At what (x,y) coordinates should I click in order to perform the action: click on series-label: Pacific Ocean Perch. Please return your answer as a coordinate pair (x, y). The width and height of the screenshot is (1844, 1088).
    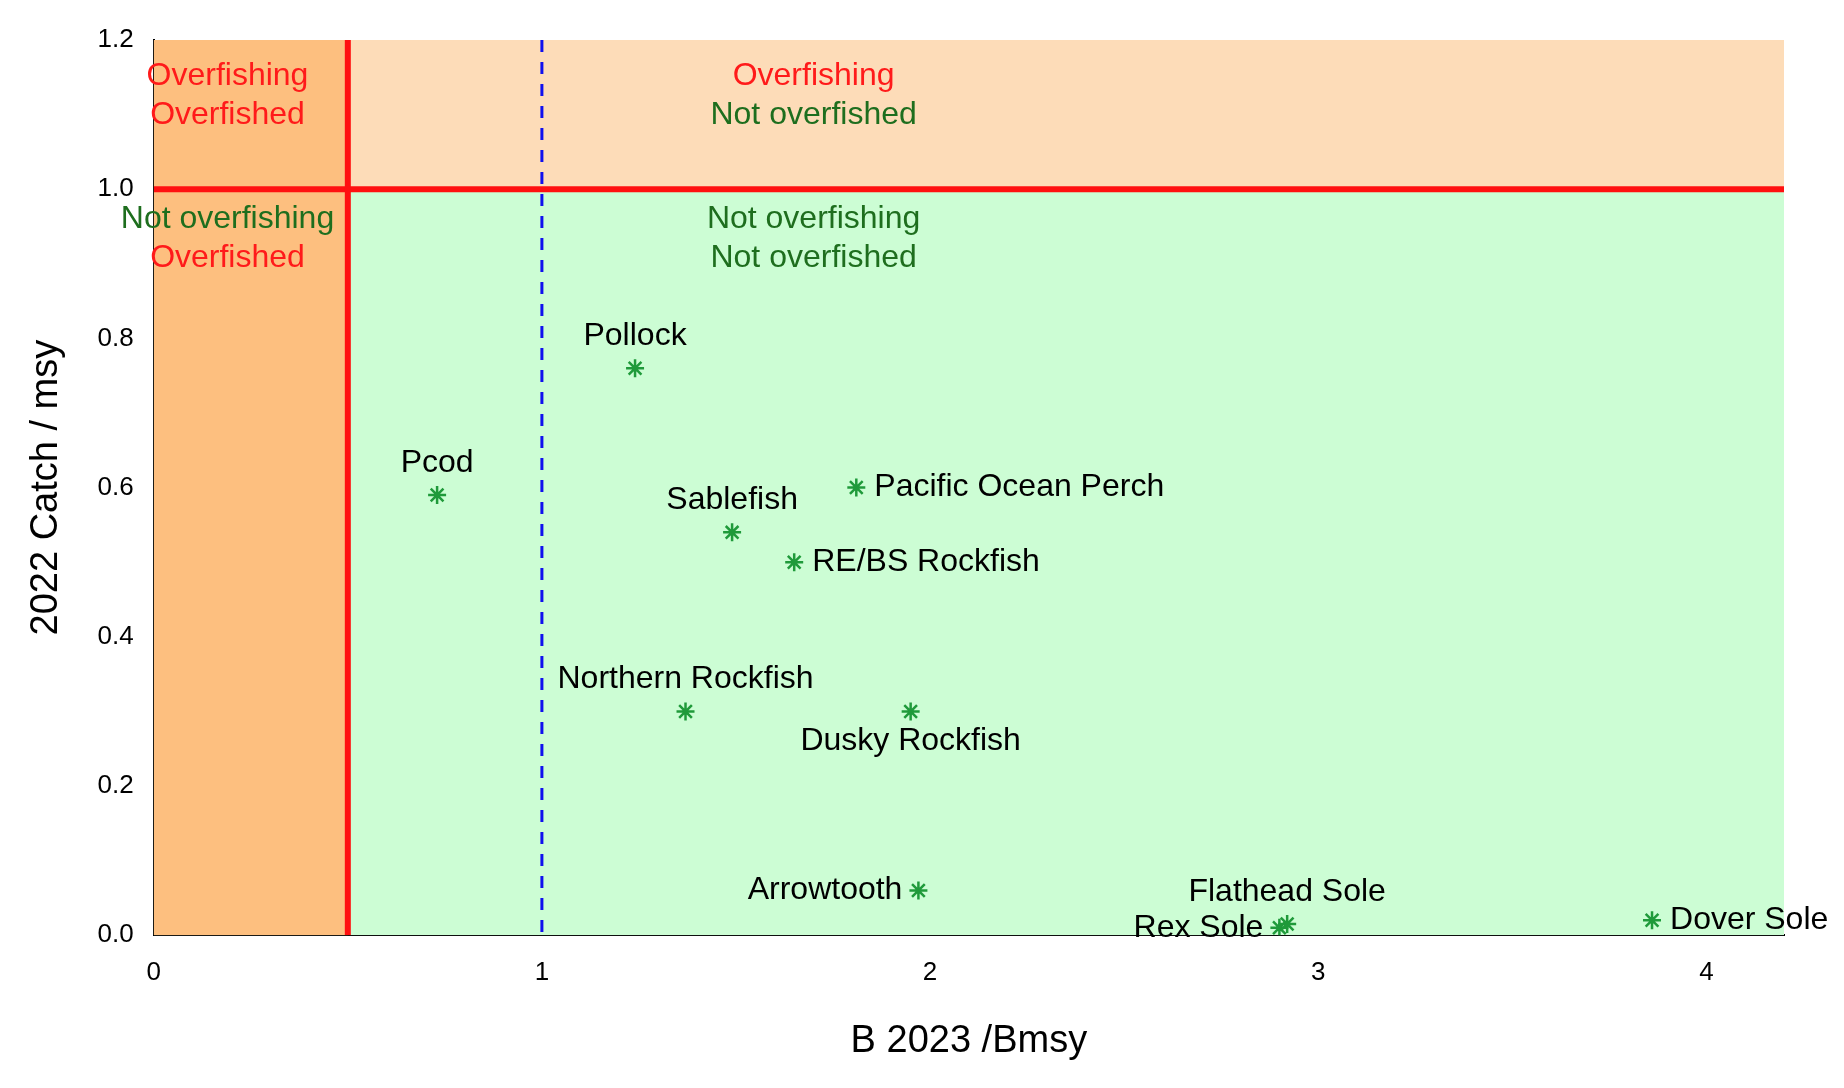
    Looking at the image, I should click on (1019, 485).